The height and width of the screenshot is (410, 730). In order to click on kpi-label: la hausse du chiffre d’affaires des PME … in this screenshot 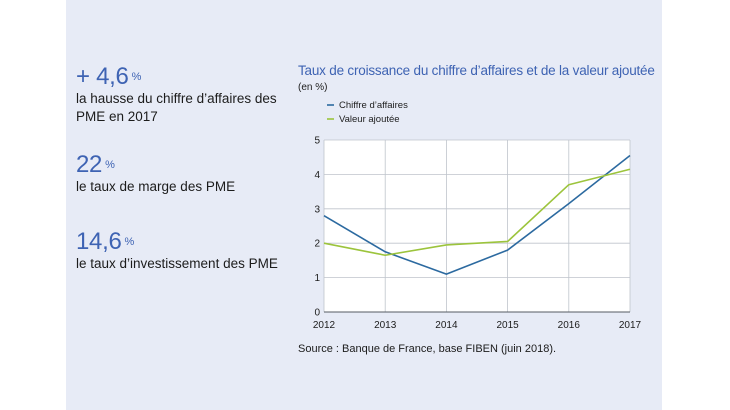, I will do `click(176, 107)`.